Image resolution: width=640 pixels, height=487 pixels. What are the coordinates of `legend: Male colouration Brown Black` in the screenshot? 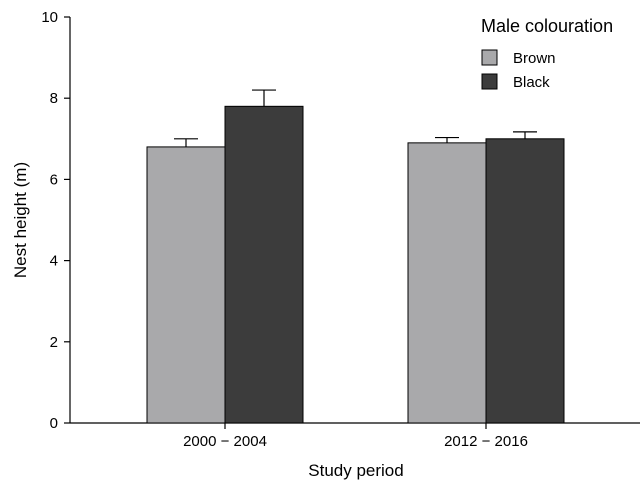 It's located at (547, 53).